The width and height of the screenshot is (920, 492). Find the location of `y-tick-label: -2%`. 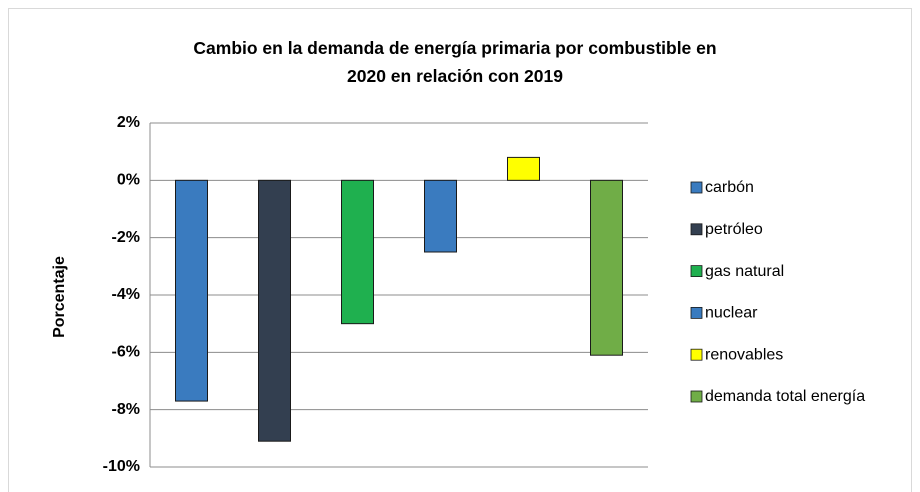

y-tick-label: -2% is located at coordinates (126, 237).